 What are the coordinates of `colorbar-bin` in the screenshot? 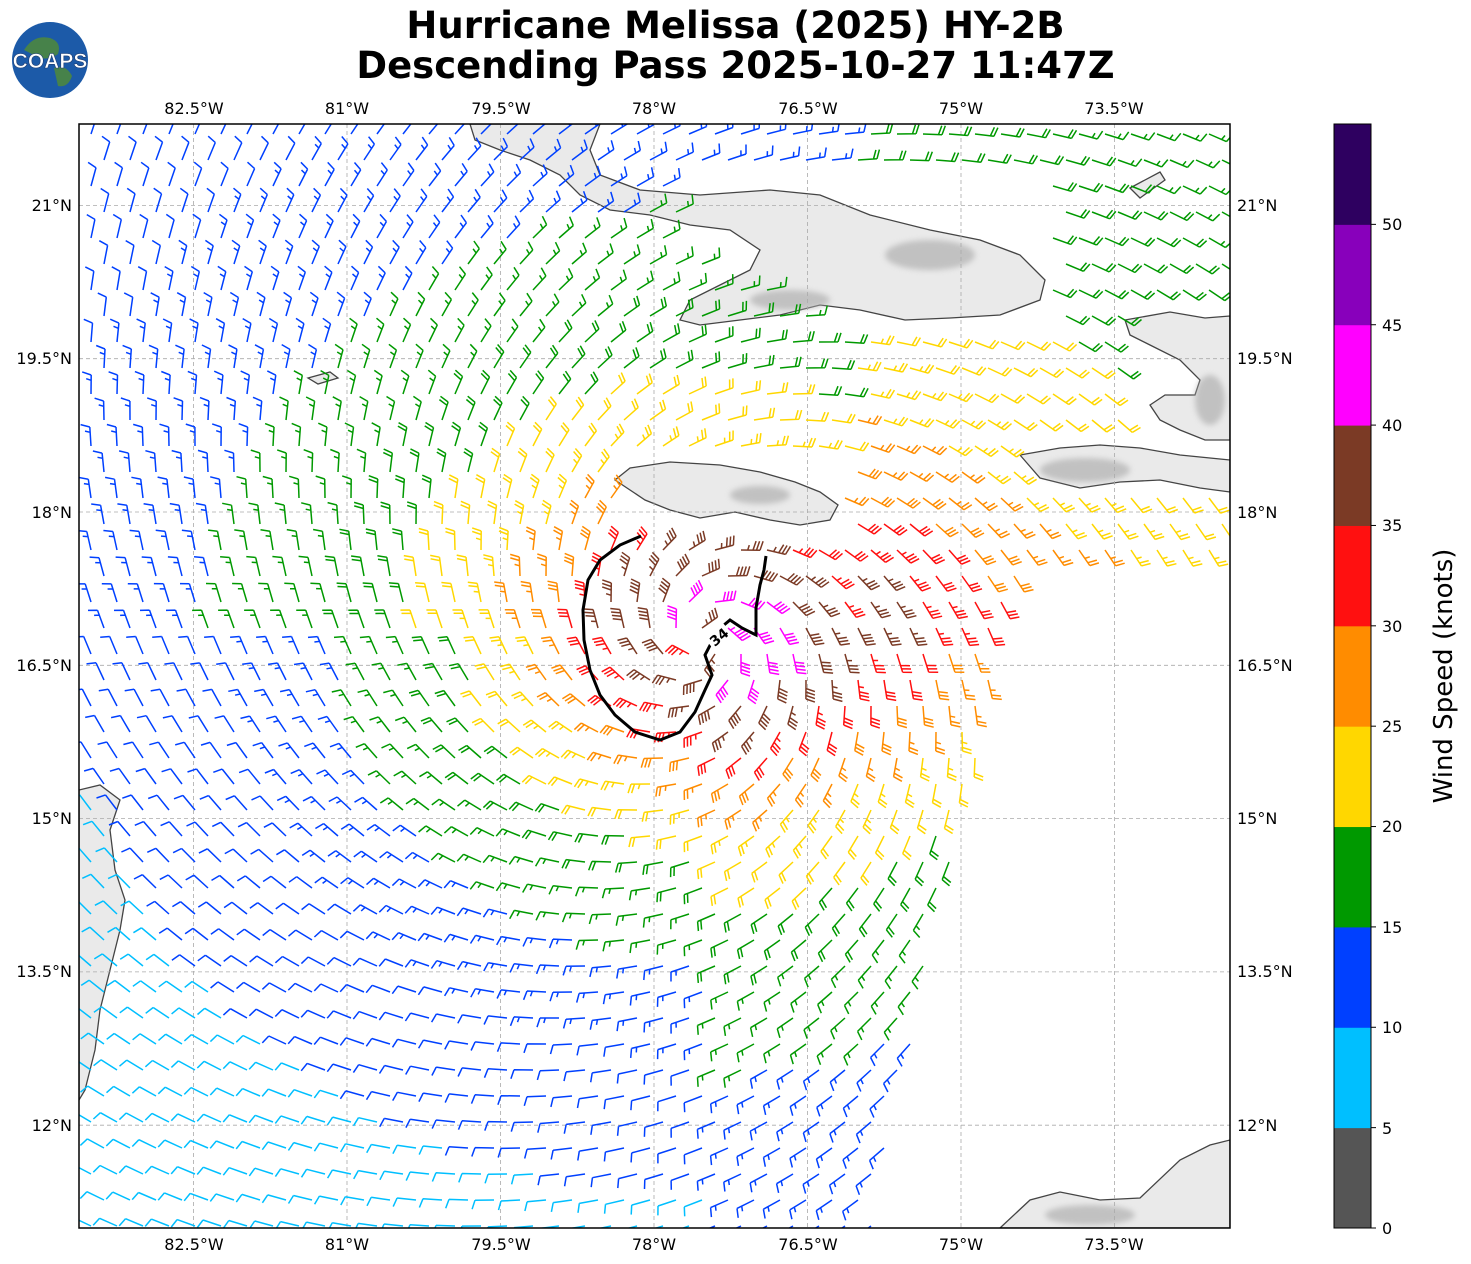 It's located at (1352, 1078).